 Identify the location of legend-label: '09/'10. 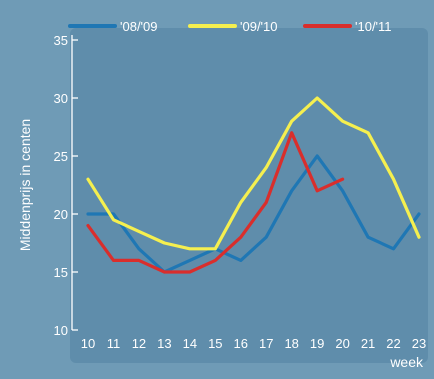
(259, 26).